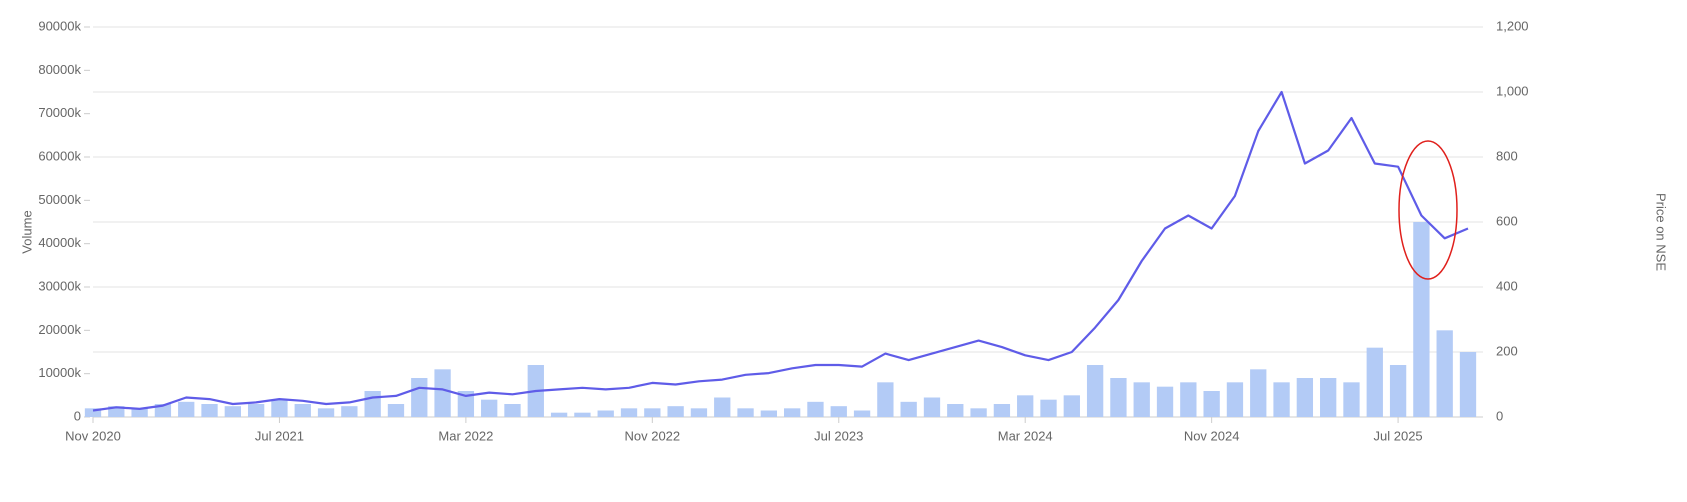 The height and width of the screenshot is (502, 1687). What do you see at coordinates (1507, 220) in the screenshot?
I see `y2-tick-label: 600` at bounding box center [1507, 220].